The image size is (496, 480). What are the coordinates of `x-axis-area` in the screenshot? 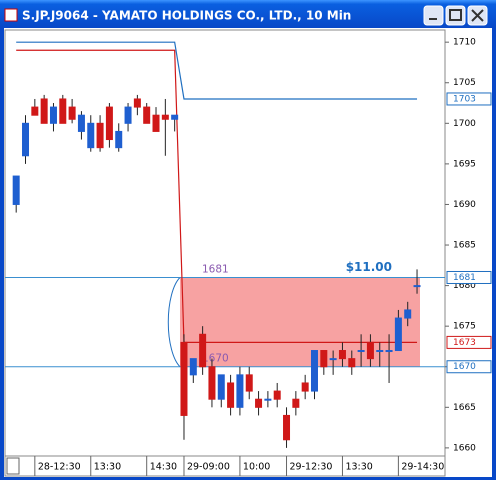 It's located at (225, 466).